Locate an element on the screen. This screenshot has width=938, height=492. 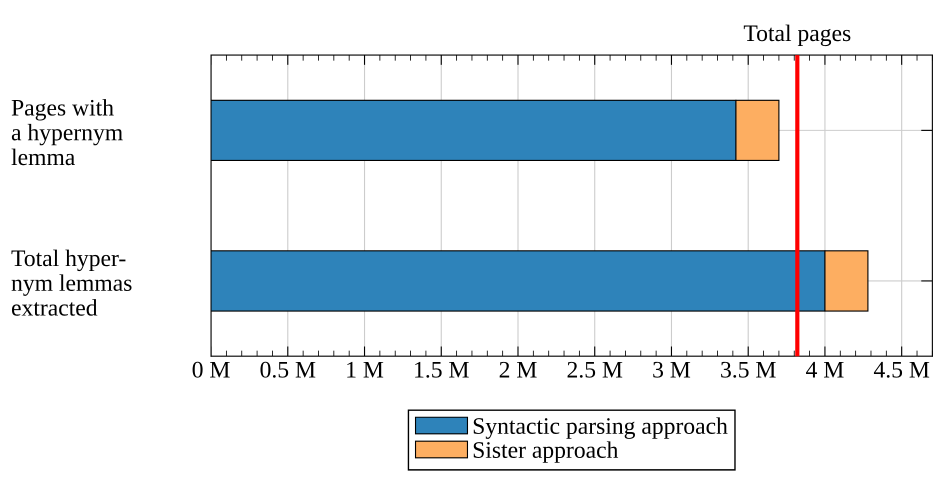
legend-label: Syntactic parsing approach is located at coordinates (601, 428).